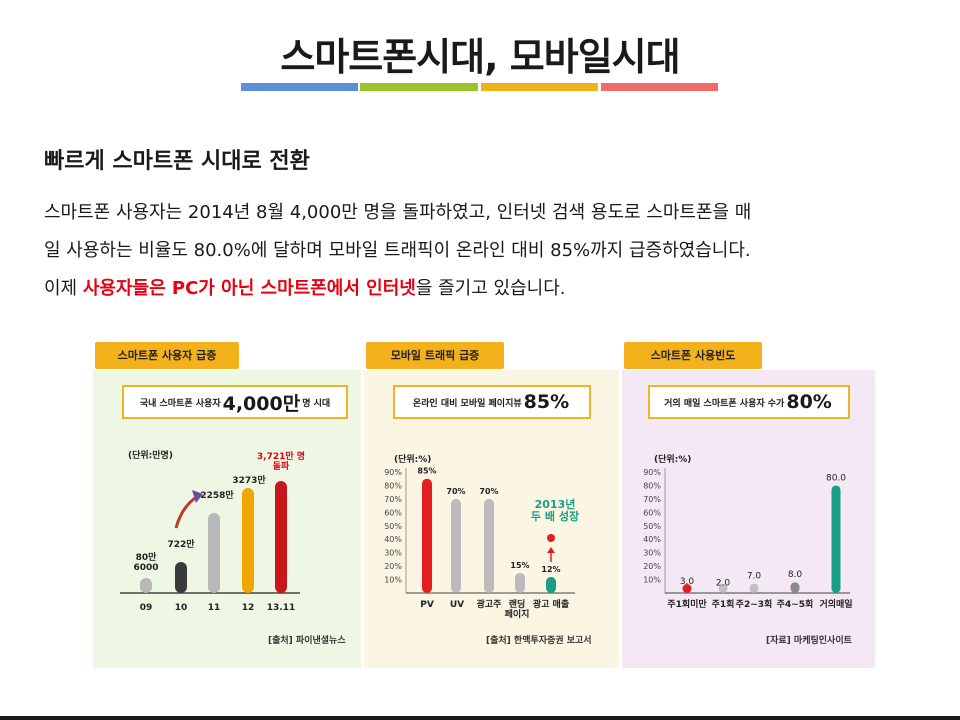 The width and height of the screenshot is (960, 720). I want to click on frequency-value-2: 7.0, so click(754, 577).